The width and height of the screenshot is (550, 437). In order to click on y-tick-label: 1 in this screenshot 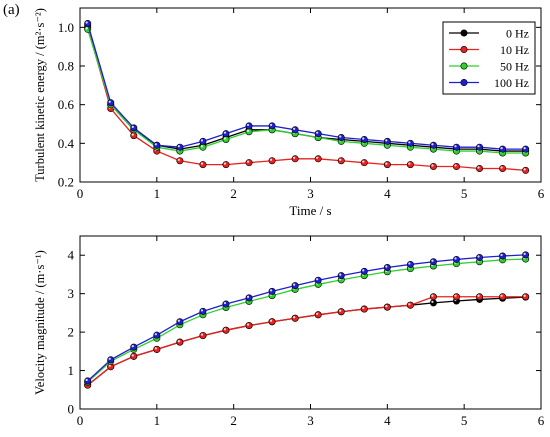, I will do `click(71, 370)`.